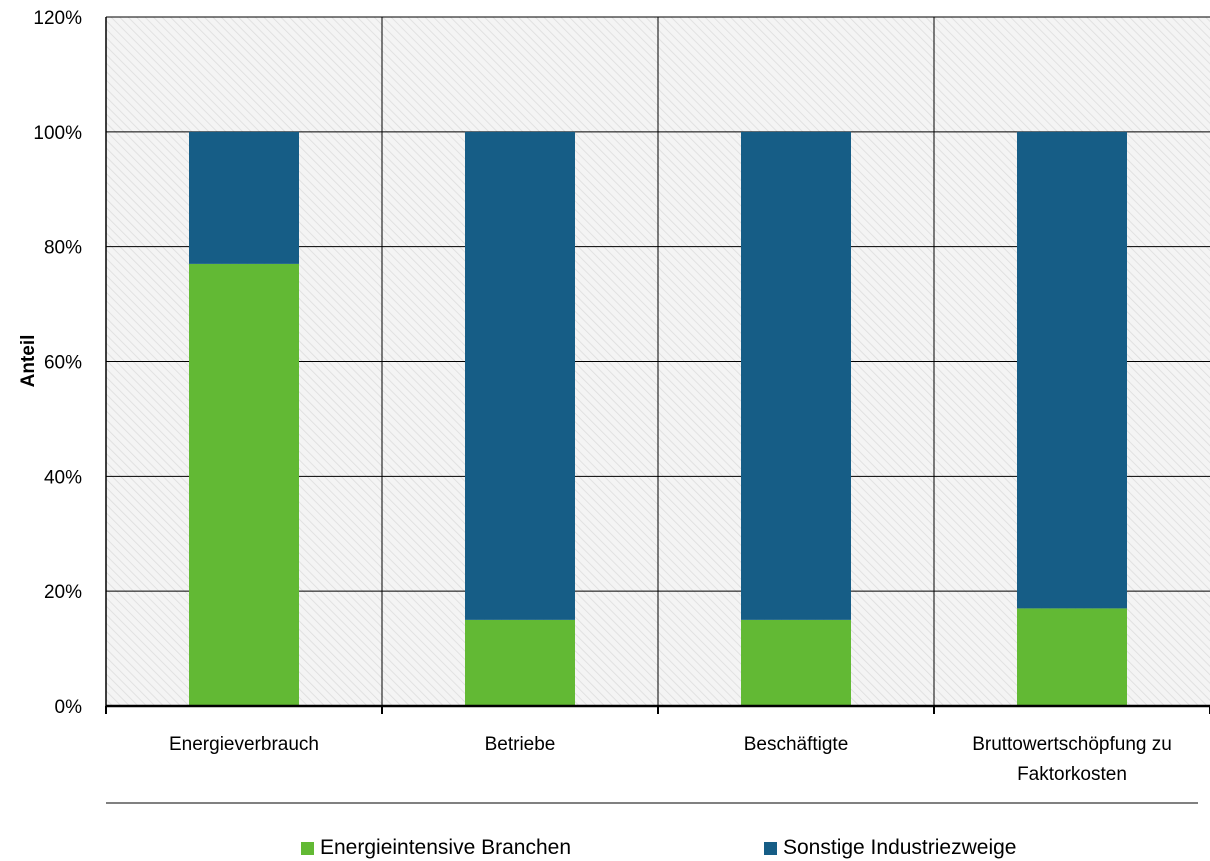  What do you see at coordinates (1072, 759) in the screenshot?
I see `x-category-label: Bruttowertschöpfung zu Faktorkosten` at bounding box center [1072, 759].